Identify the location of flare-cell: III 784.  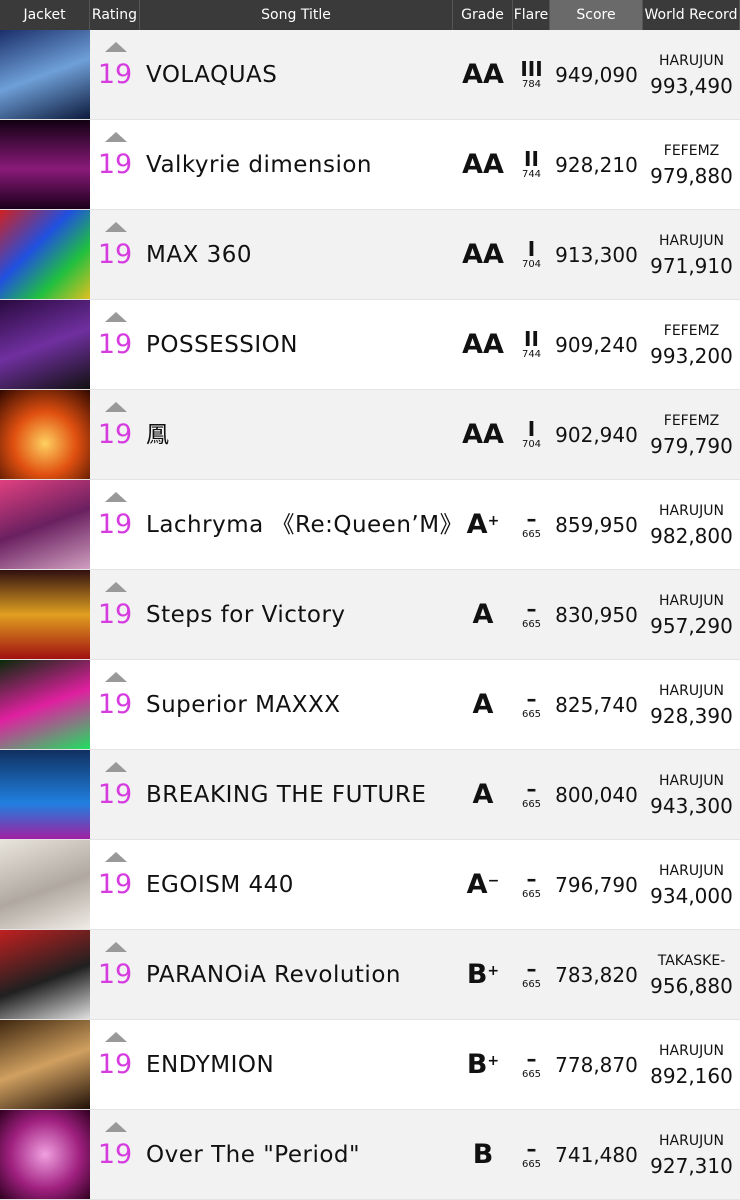
(531, 74).